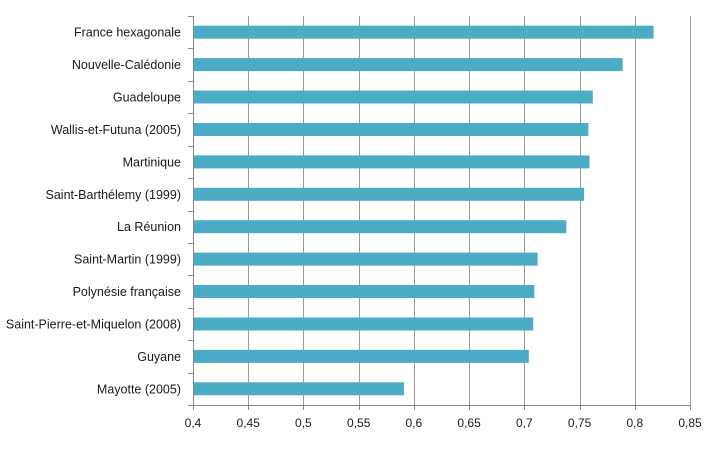 The width and height of the screenshot is (722, 455). I want to click on category-label-8: Saint-Martin (1999), so click(127, 260).